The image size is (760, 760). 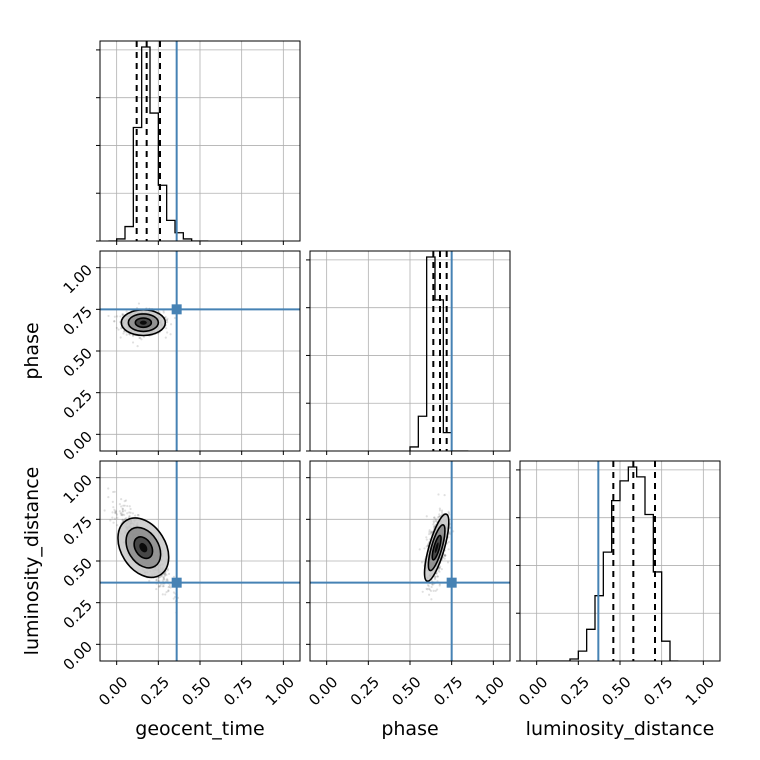 What do you see at coordinates (409, 729) in the screenshot?
I see `xaxis-label-phase: phase` at bounding box center [409, 729].